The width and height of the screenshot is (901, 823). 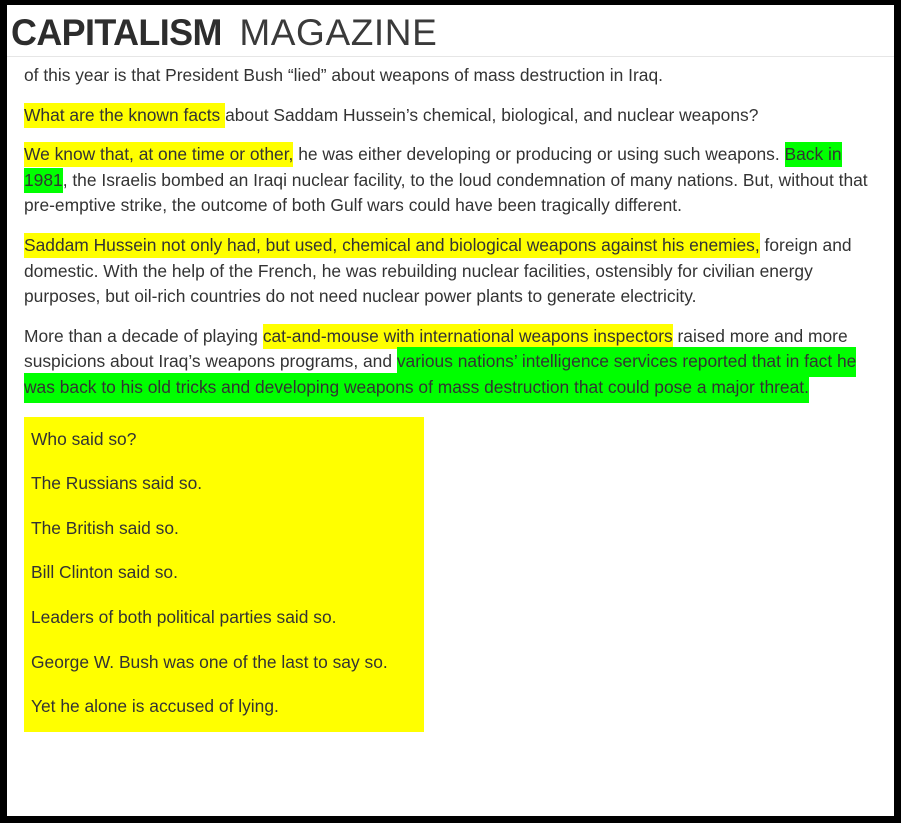 What do you see at coordinates (338, 32) in the screenshot?
I see `logo-word-magazine: MAGAZINE` at bounding box center [338, 32].